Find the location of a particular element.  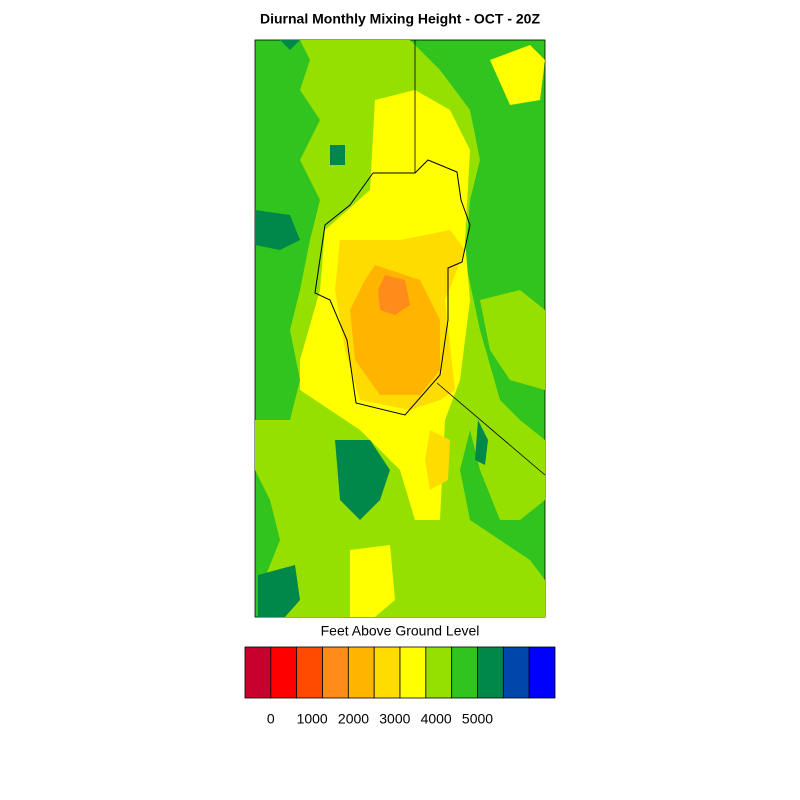

colorbar: 0 1000 2000 3000 4000 5000 is located at coordinates (400, 686).